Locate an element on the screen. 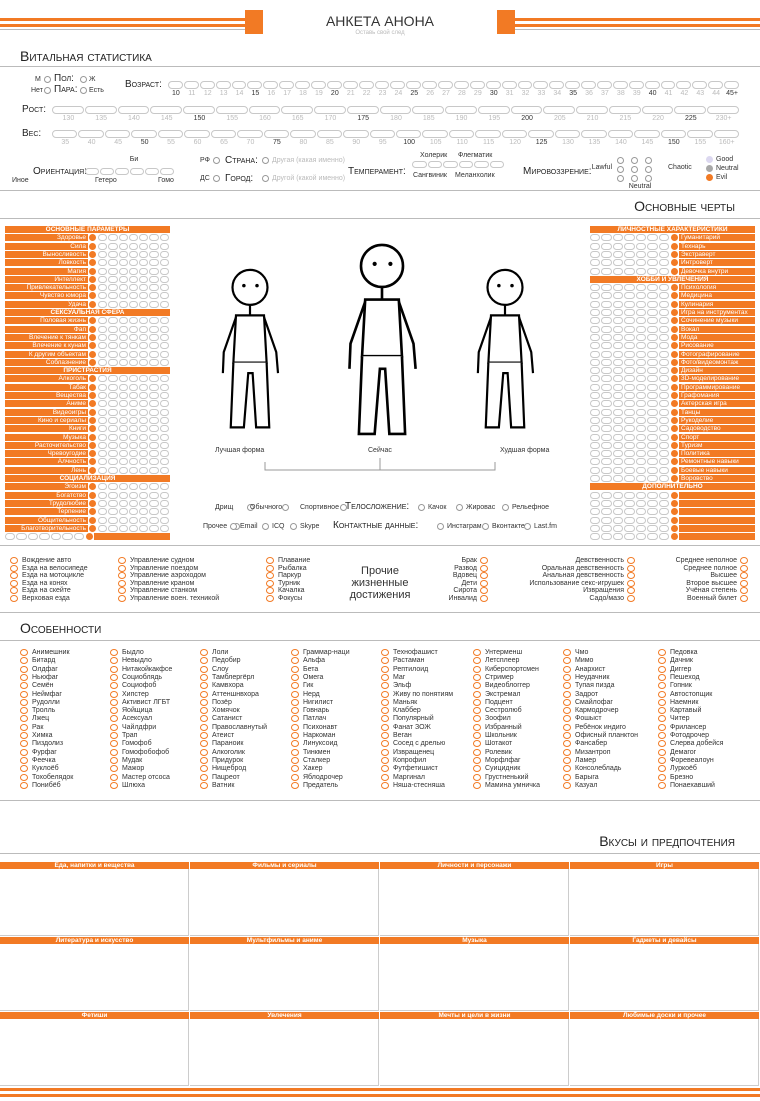 This screenshot has height=1101, width=760. trait-label: Сила is located at coordinates (46, 246).